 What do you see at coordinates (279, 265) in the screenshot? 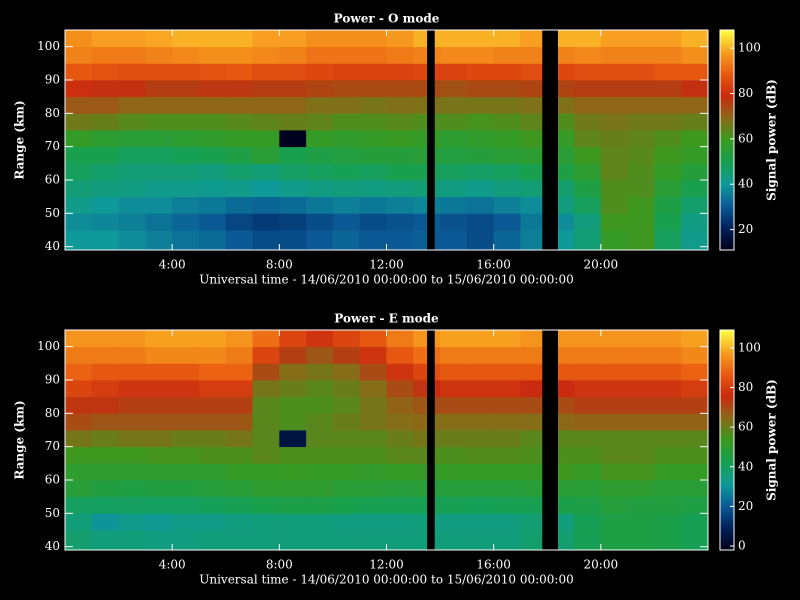
I see `x-tick-label: 8:00` at bounding box center [279, 265].